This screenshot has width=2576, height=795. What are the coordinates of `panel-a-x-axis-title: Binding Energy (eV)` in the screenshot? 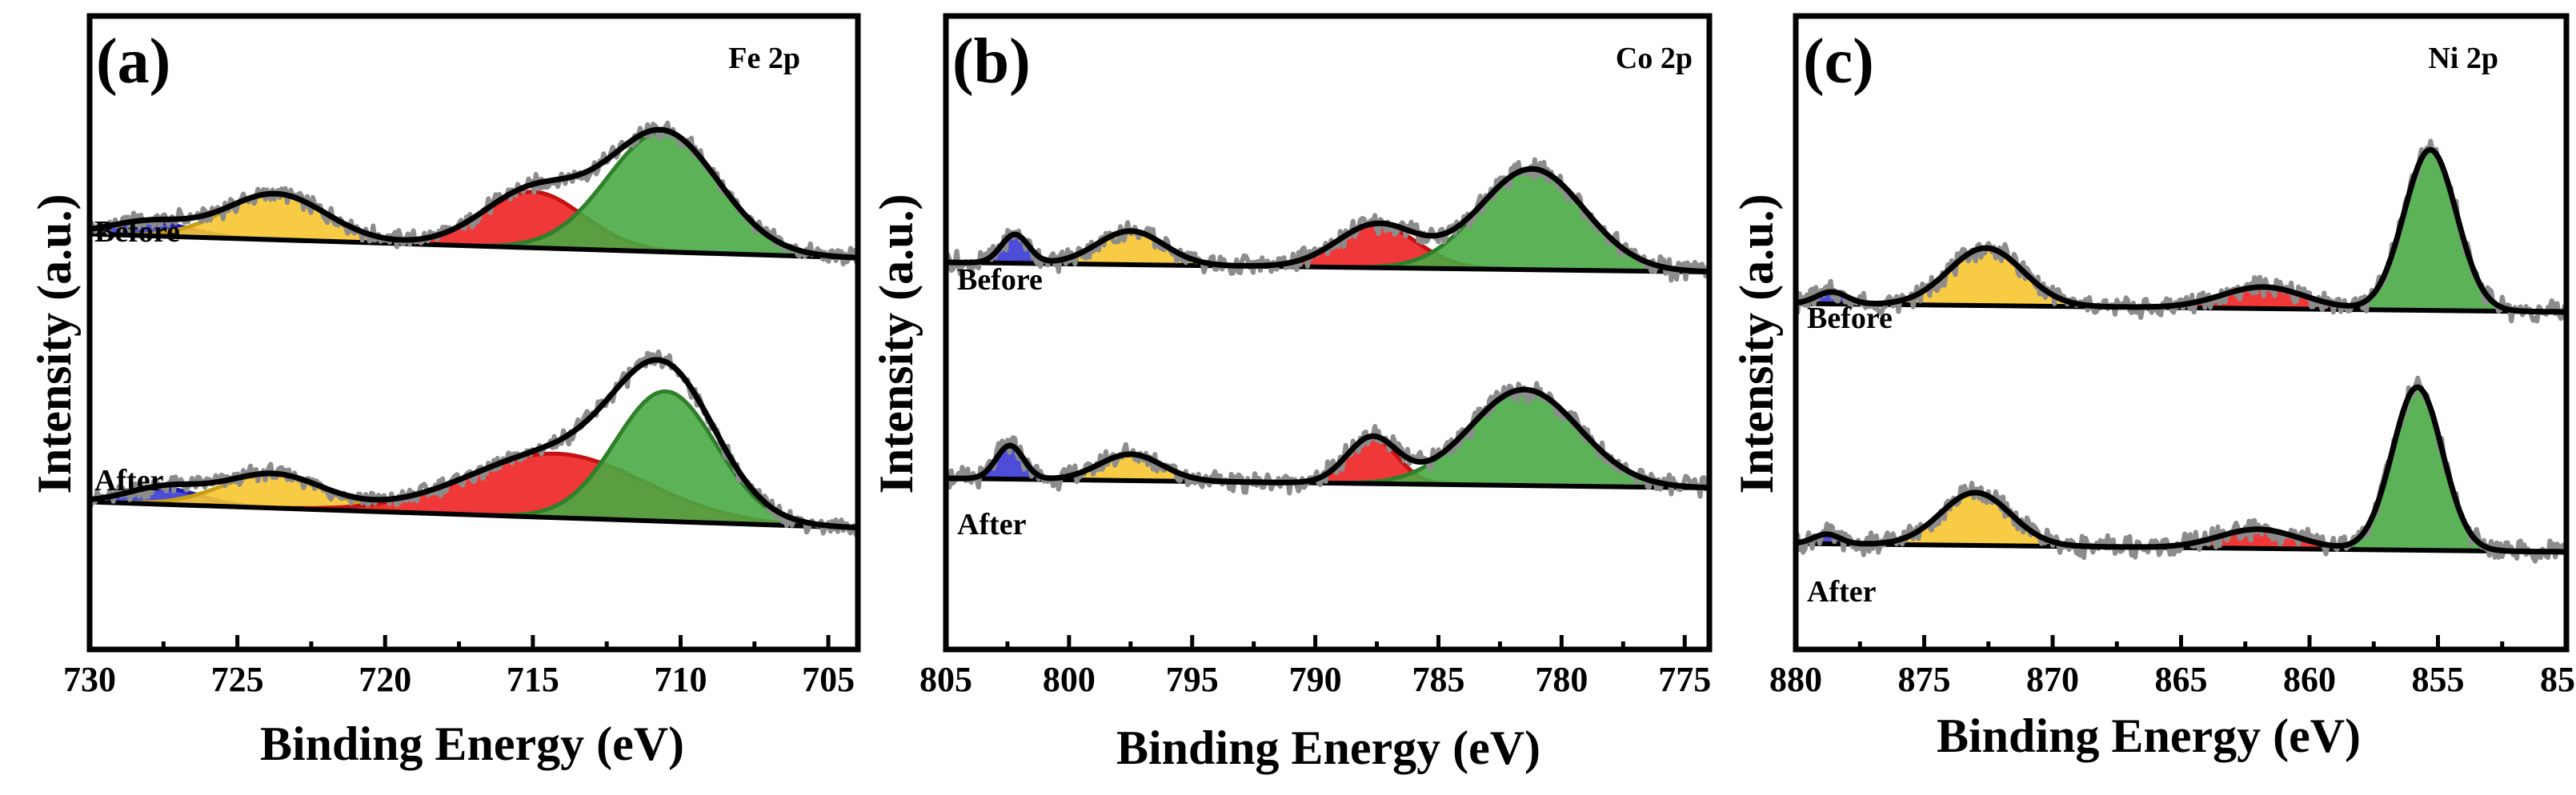 It's located at (472, 743).